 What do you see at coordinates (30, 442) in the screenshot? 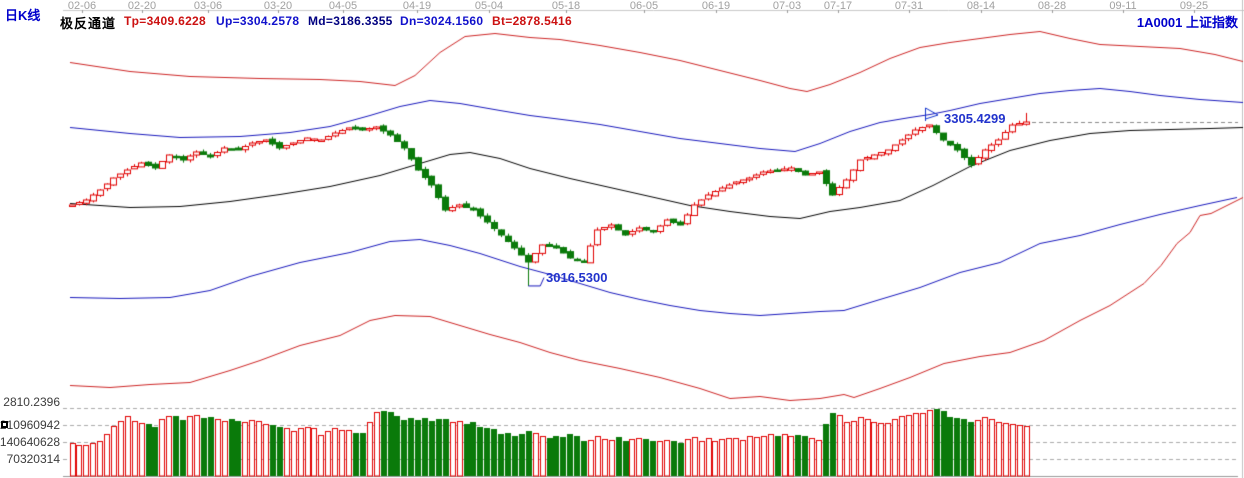
I see `volume-axis-label: 140640628` at bounding box center [30, 442].